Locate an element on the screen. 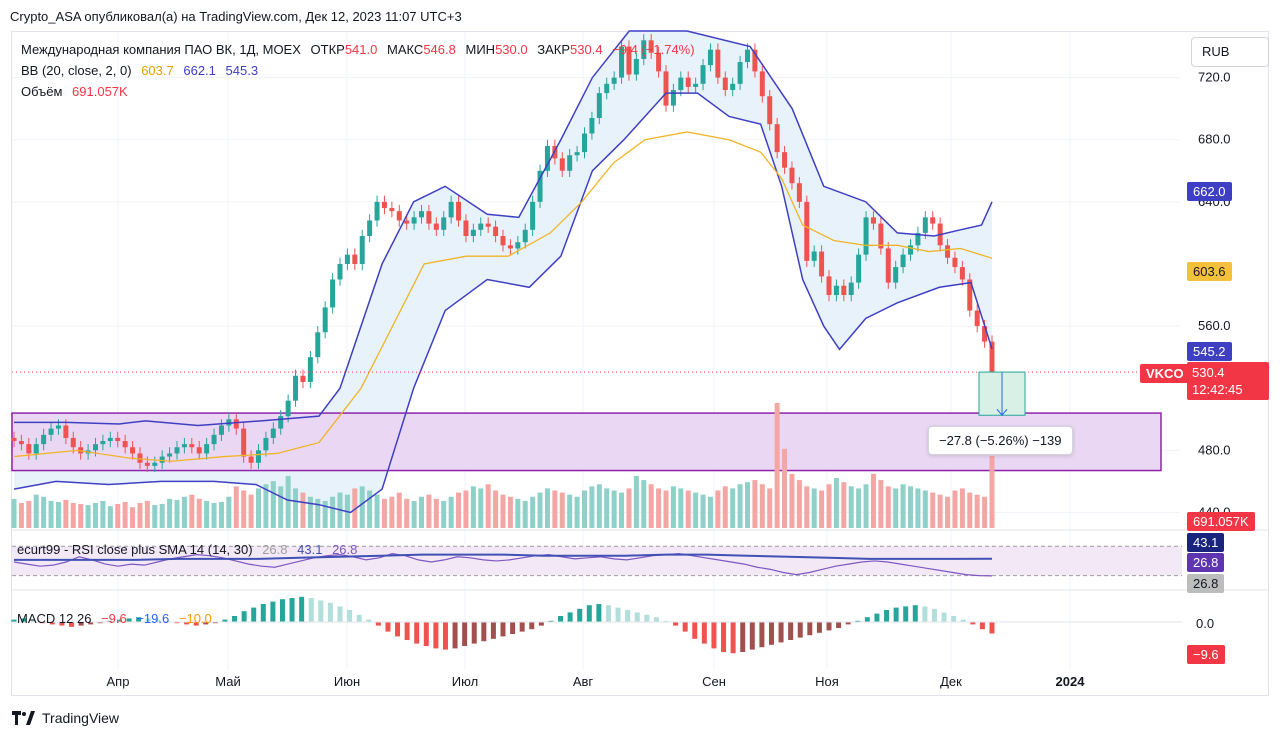 Image resolution: width=1280 pixels, height=738 pixels. time-axis-label: 2024 is located at coordinates (1071, 681).